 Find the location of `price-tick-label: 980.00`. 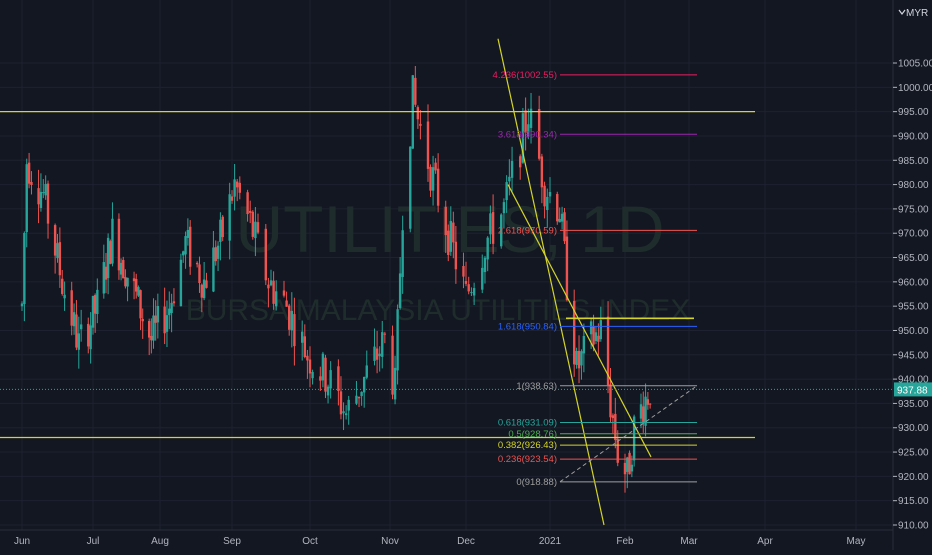

price-tick-label: 980.00 is located at coordinates (913, 185).